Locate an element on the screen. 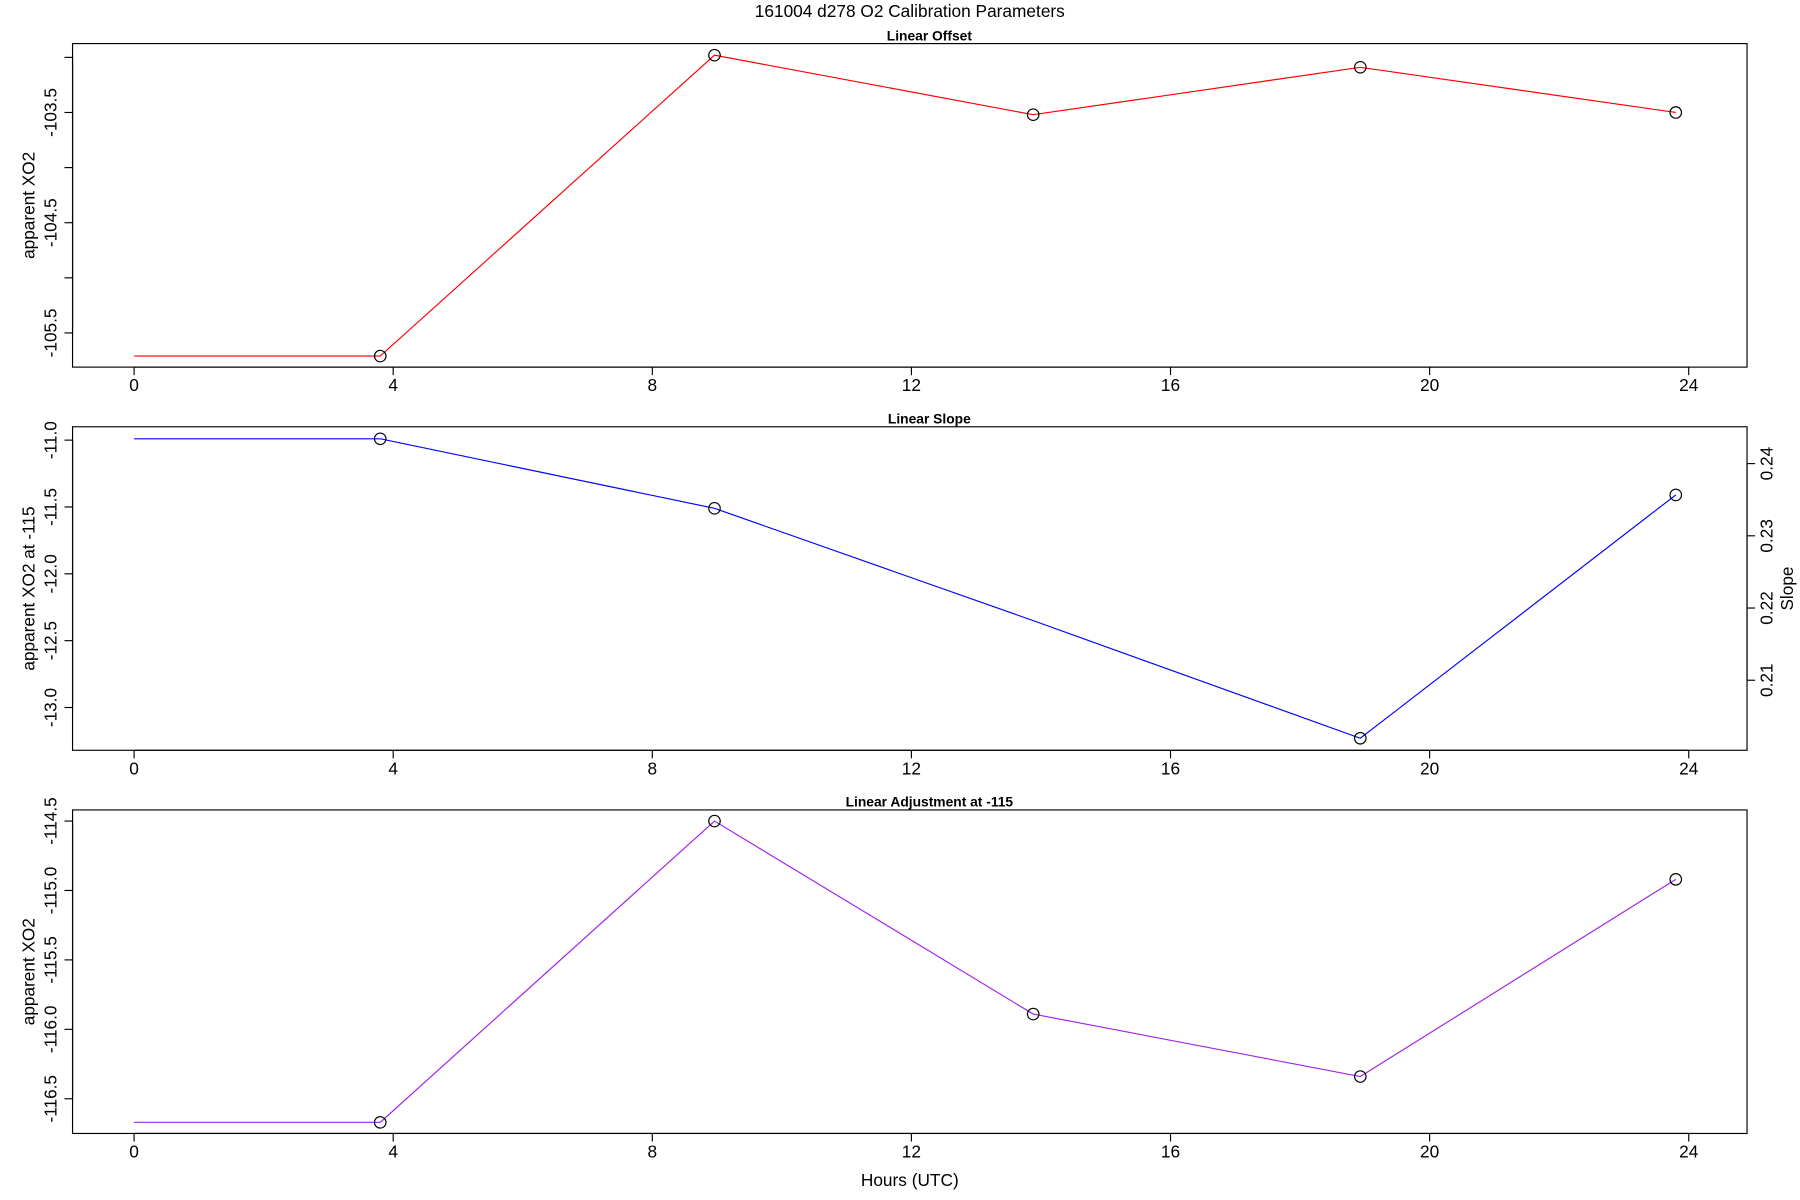 This screenshot has height=1200, width=1800. panel-title: Linear Adjustment at -115 is located at coordinates (930, 802).